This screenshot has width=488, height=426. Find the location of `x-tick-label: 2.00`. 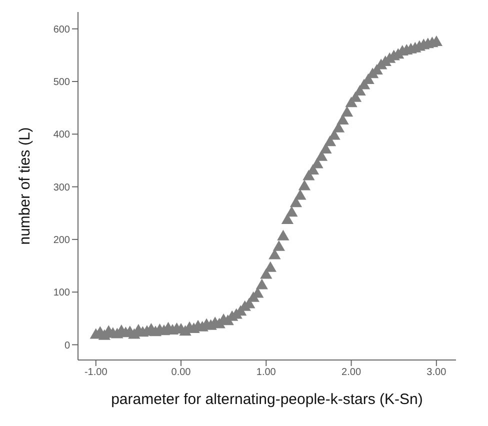

x-tick-label: 2.00 is located at coordinates (352, 372).